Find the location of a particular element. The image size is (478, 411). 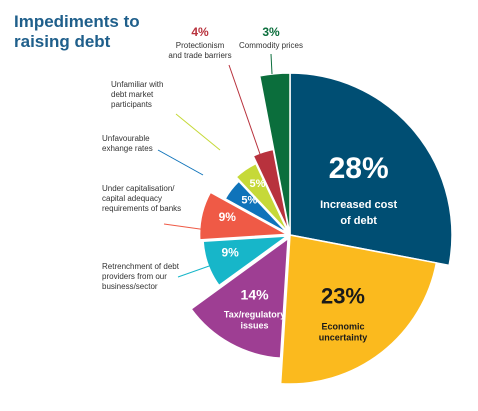

value-label-economic-uncertainty: 23% is located at coordinates (343, 295).